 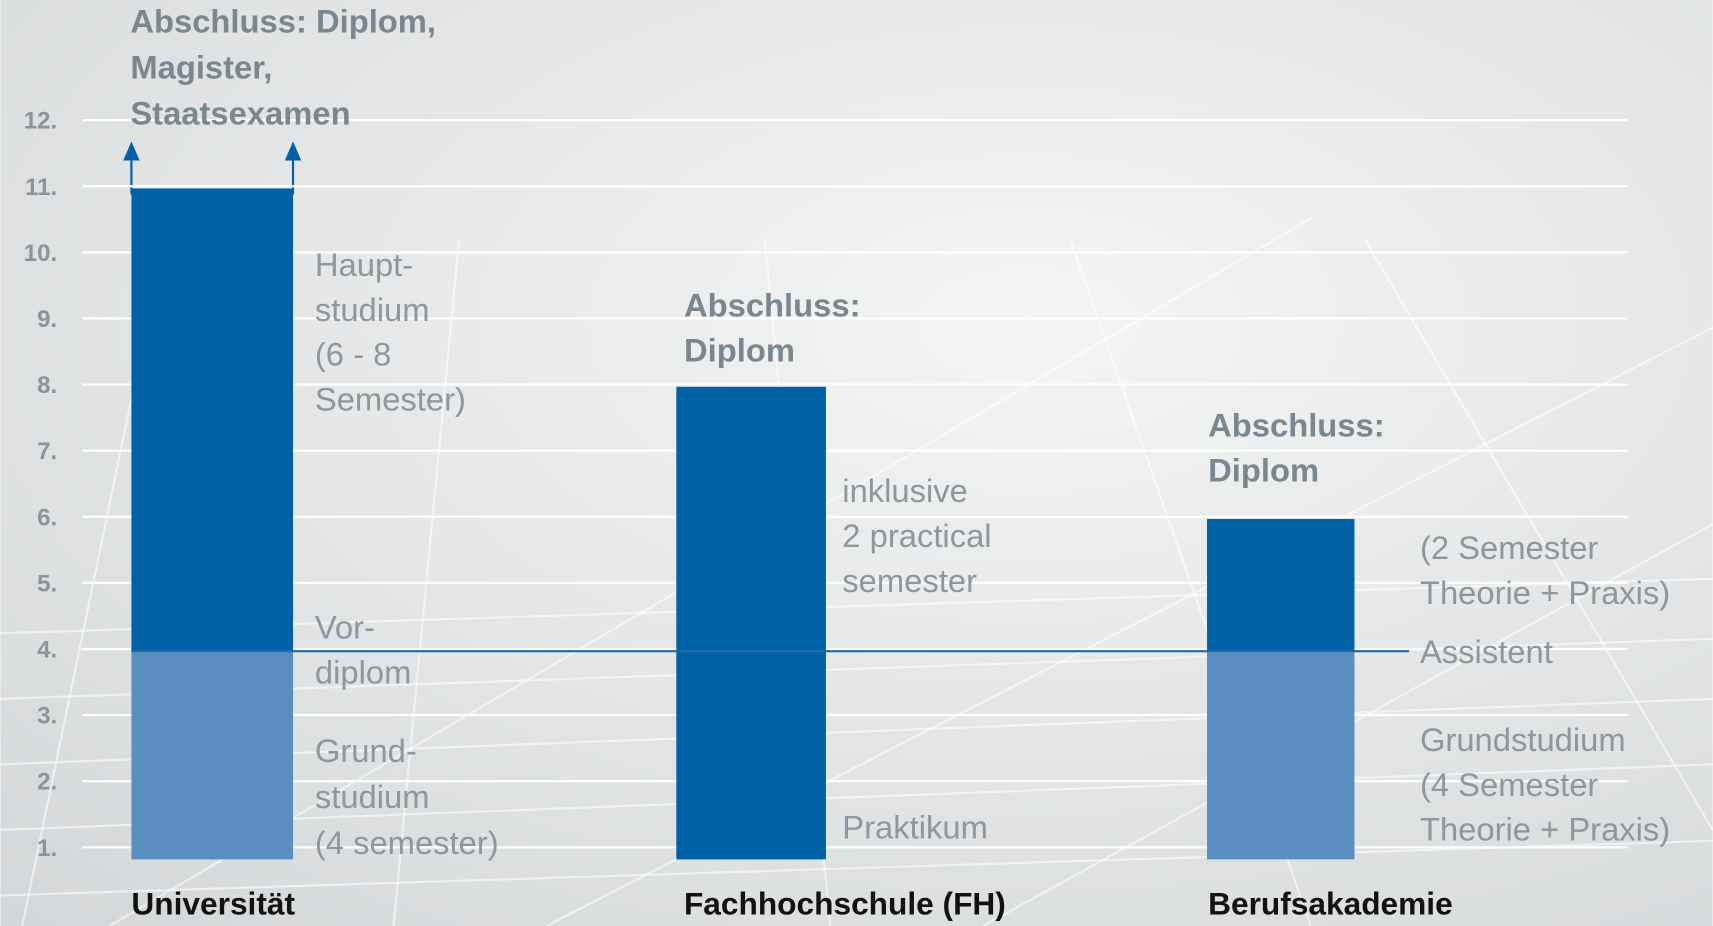 I want to click on x-category-label: Berufsakademie, so click(x=1330, y=904).